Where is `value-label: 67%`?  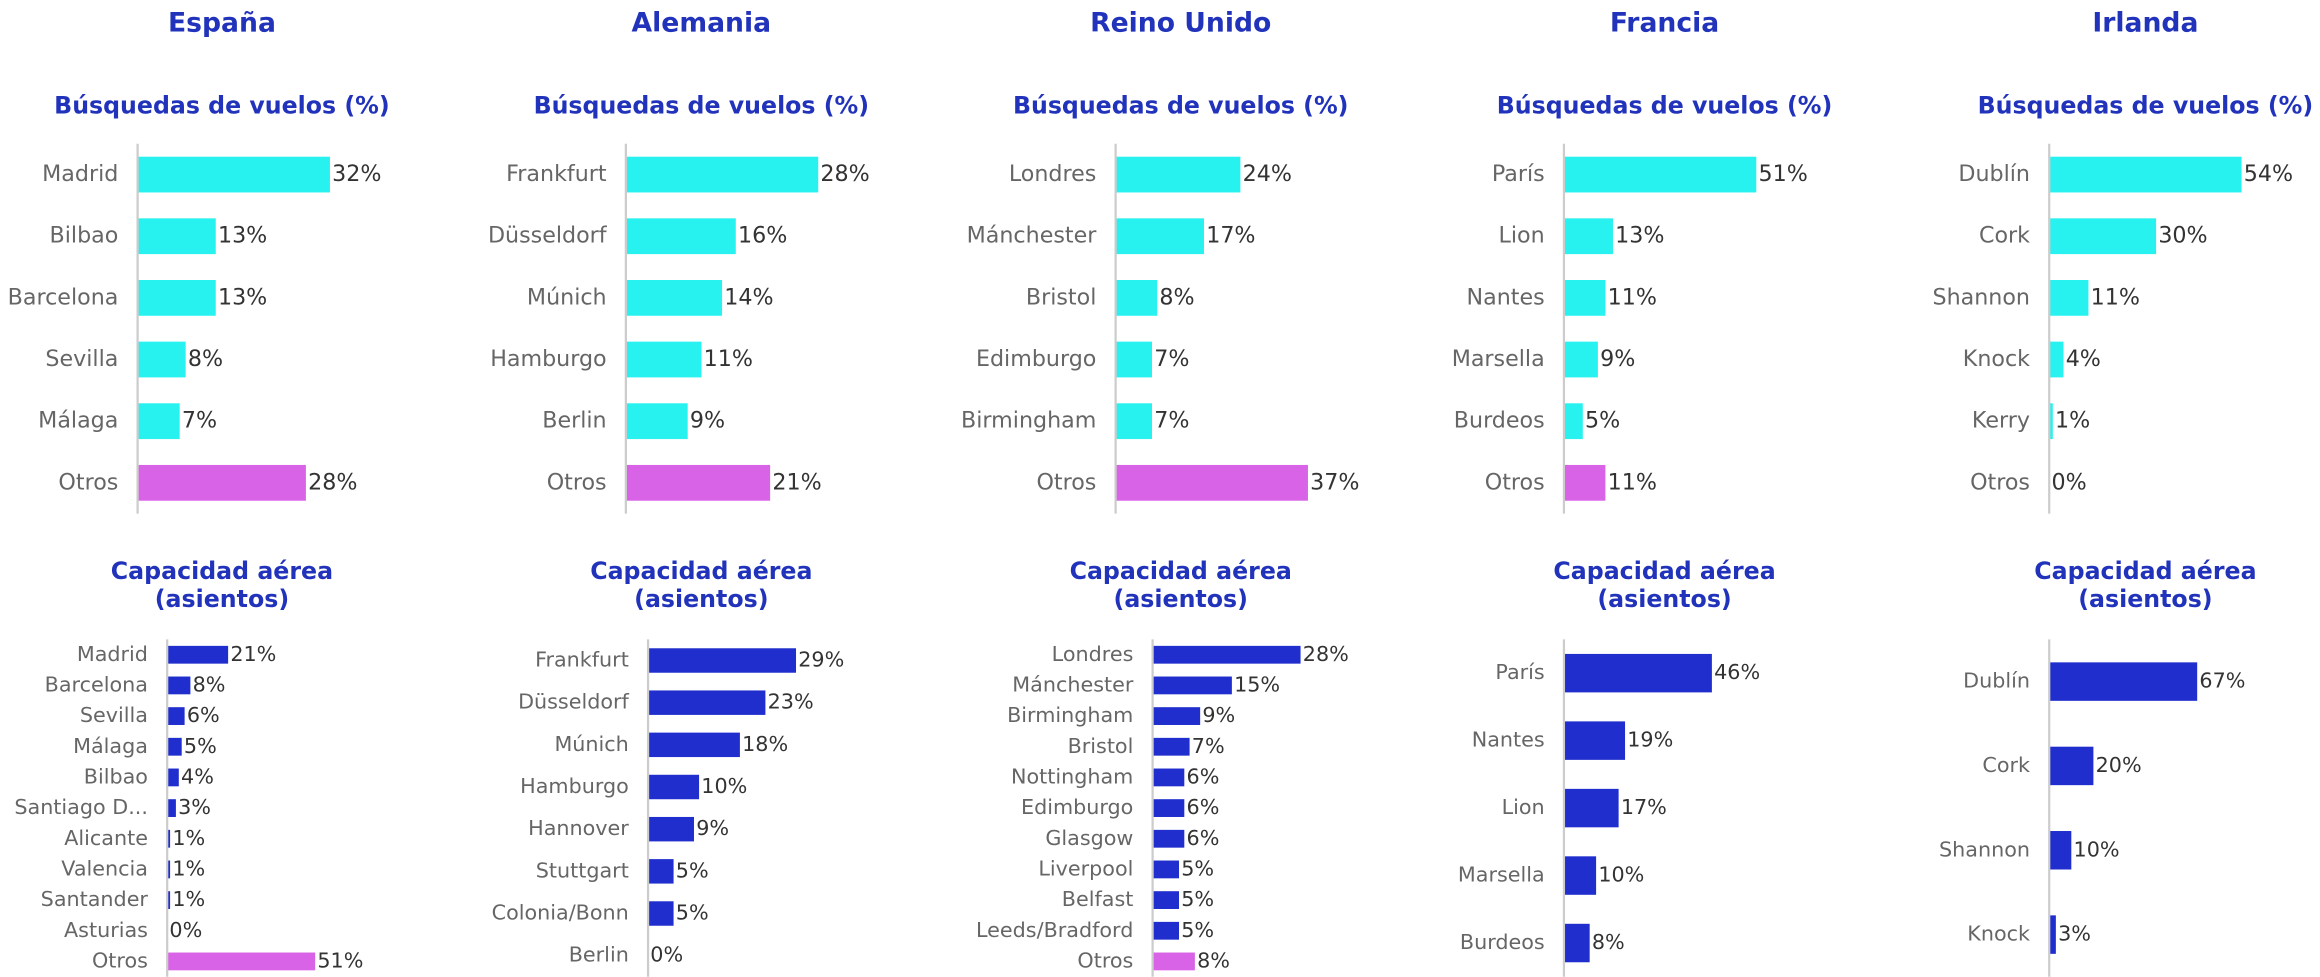
value-label: 67% is located at coordinates (2222, 681).